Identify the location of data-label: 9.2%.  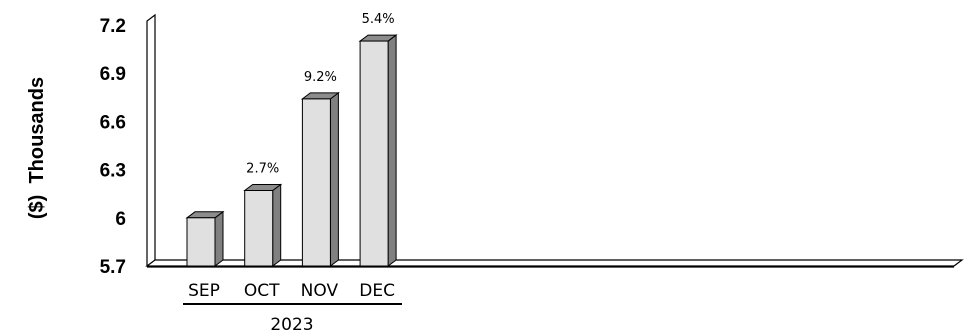
(320, 77).